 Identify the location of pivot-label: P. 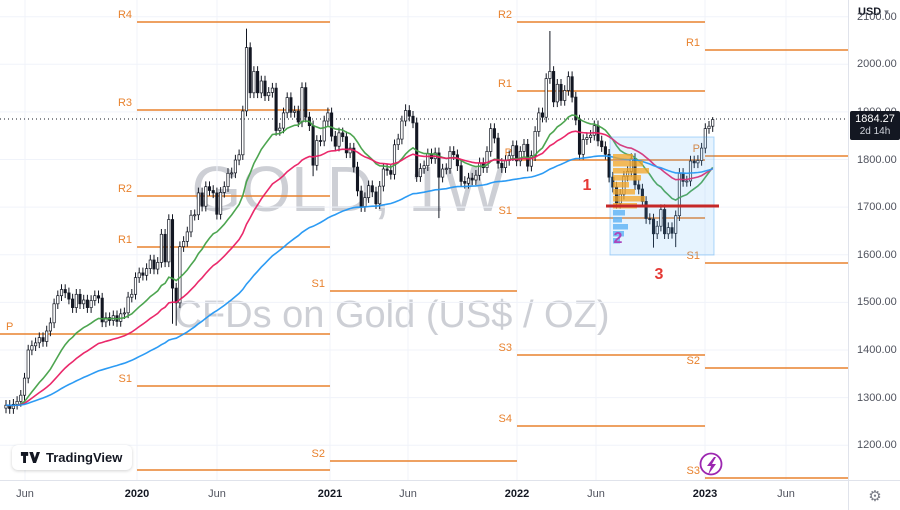
(696, 149).